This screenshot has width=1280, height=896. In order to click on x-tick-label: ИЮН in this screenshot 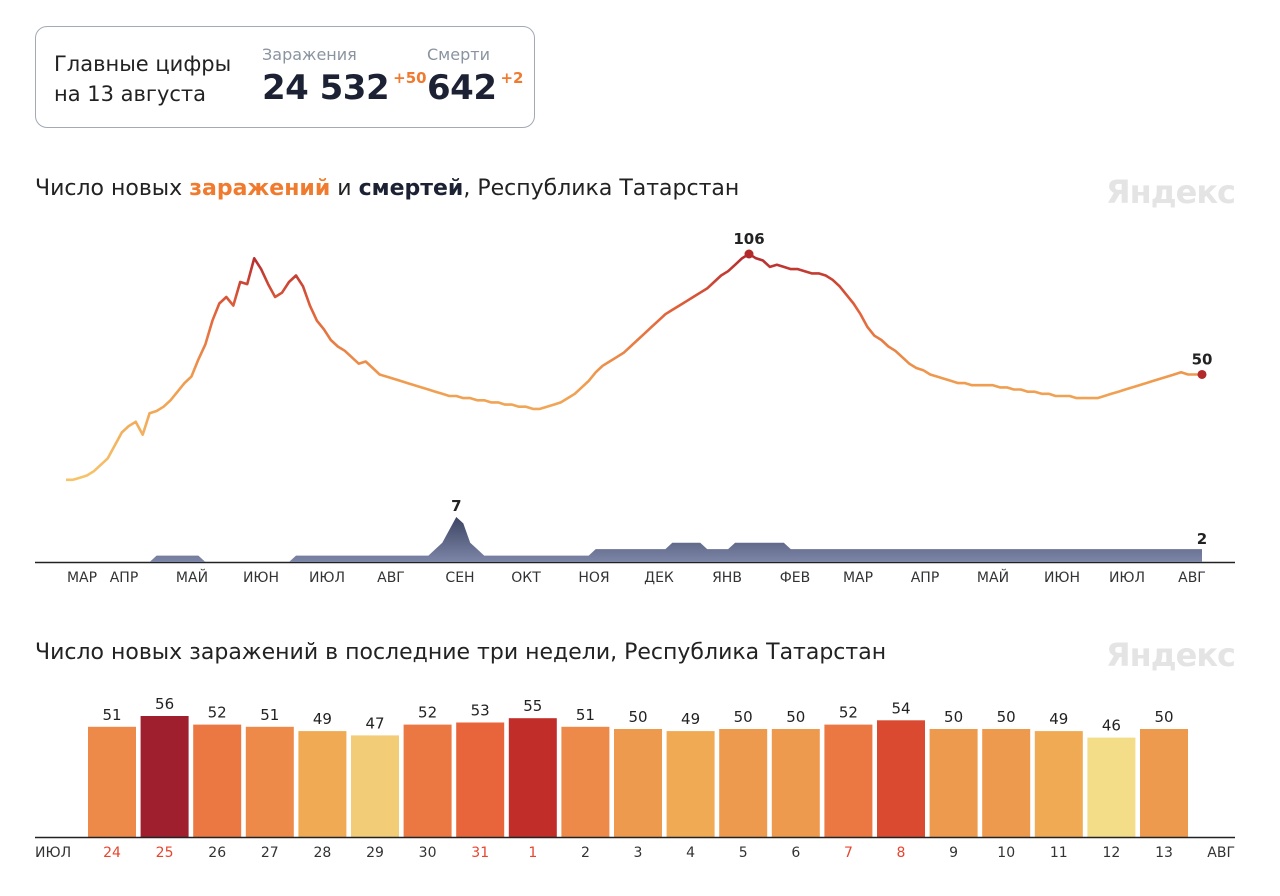, I will do `click(1062, 578)`.